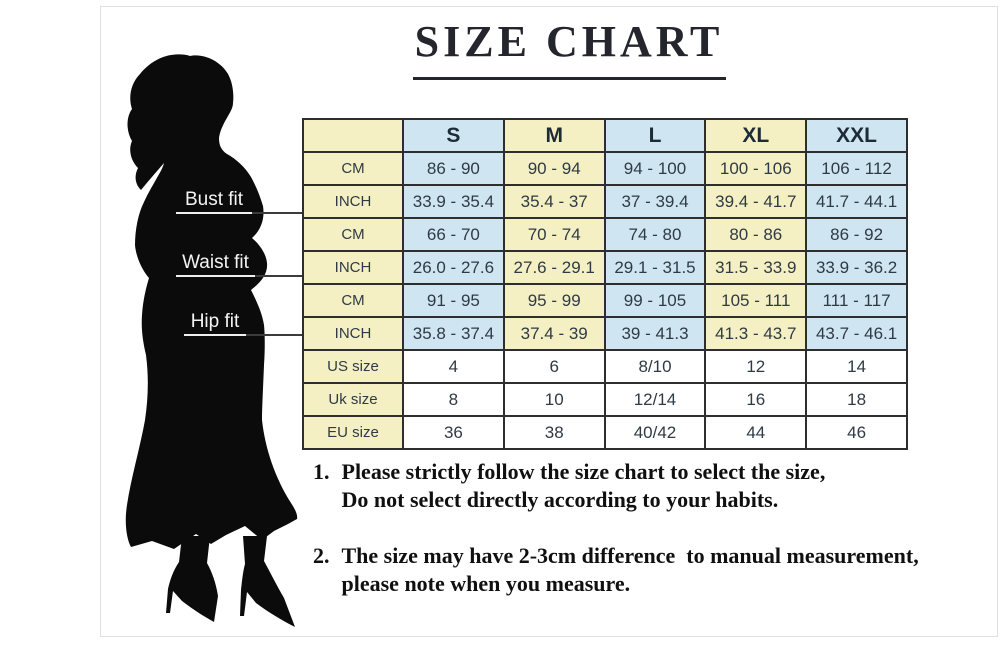 Image resolution: width=1000 pixels, height=663 pixels. Describe the element at coordinates (554, 267) in the screenshot. I see `size-cell: 27.6 - 29.1` at that location.